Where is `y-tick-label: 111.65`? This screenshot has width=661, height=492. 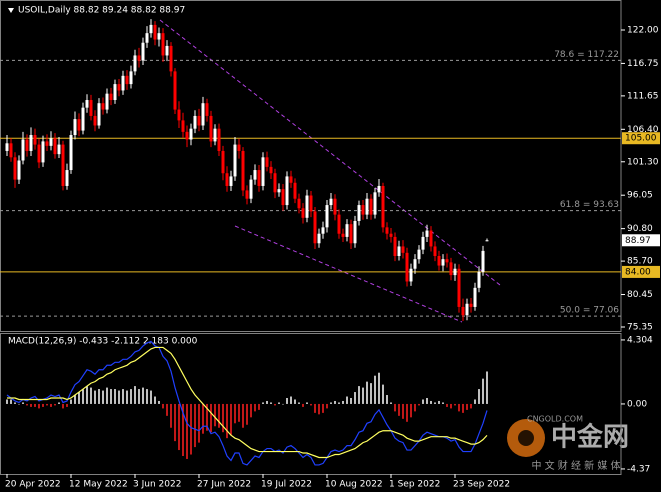 y-tick-label: 111.65 is located at coordinates (643, 96).